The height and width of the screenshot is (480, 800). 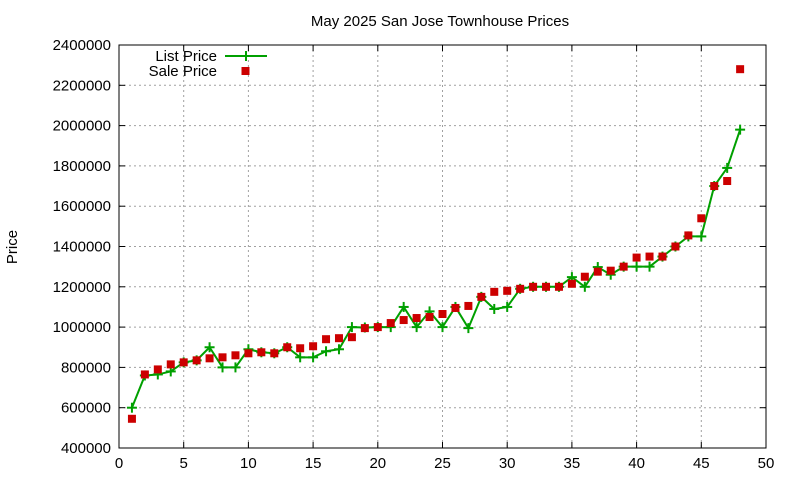 I want to click on y-tick-label: 800000, so click(x=86, y=367).